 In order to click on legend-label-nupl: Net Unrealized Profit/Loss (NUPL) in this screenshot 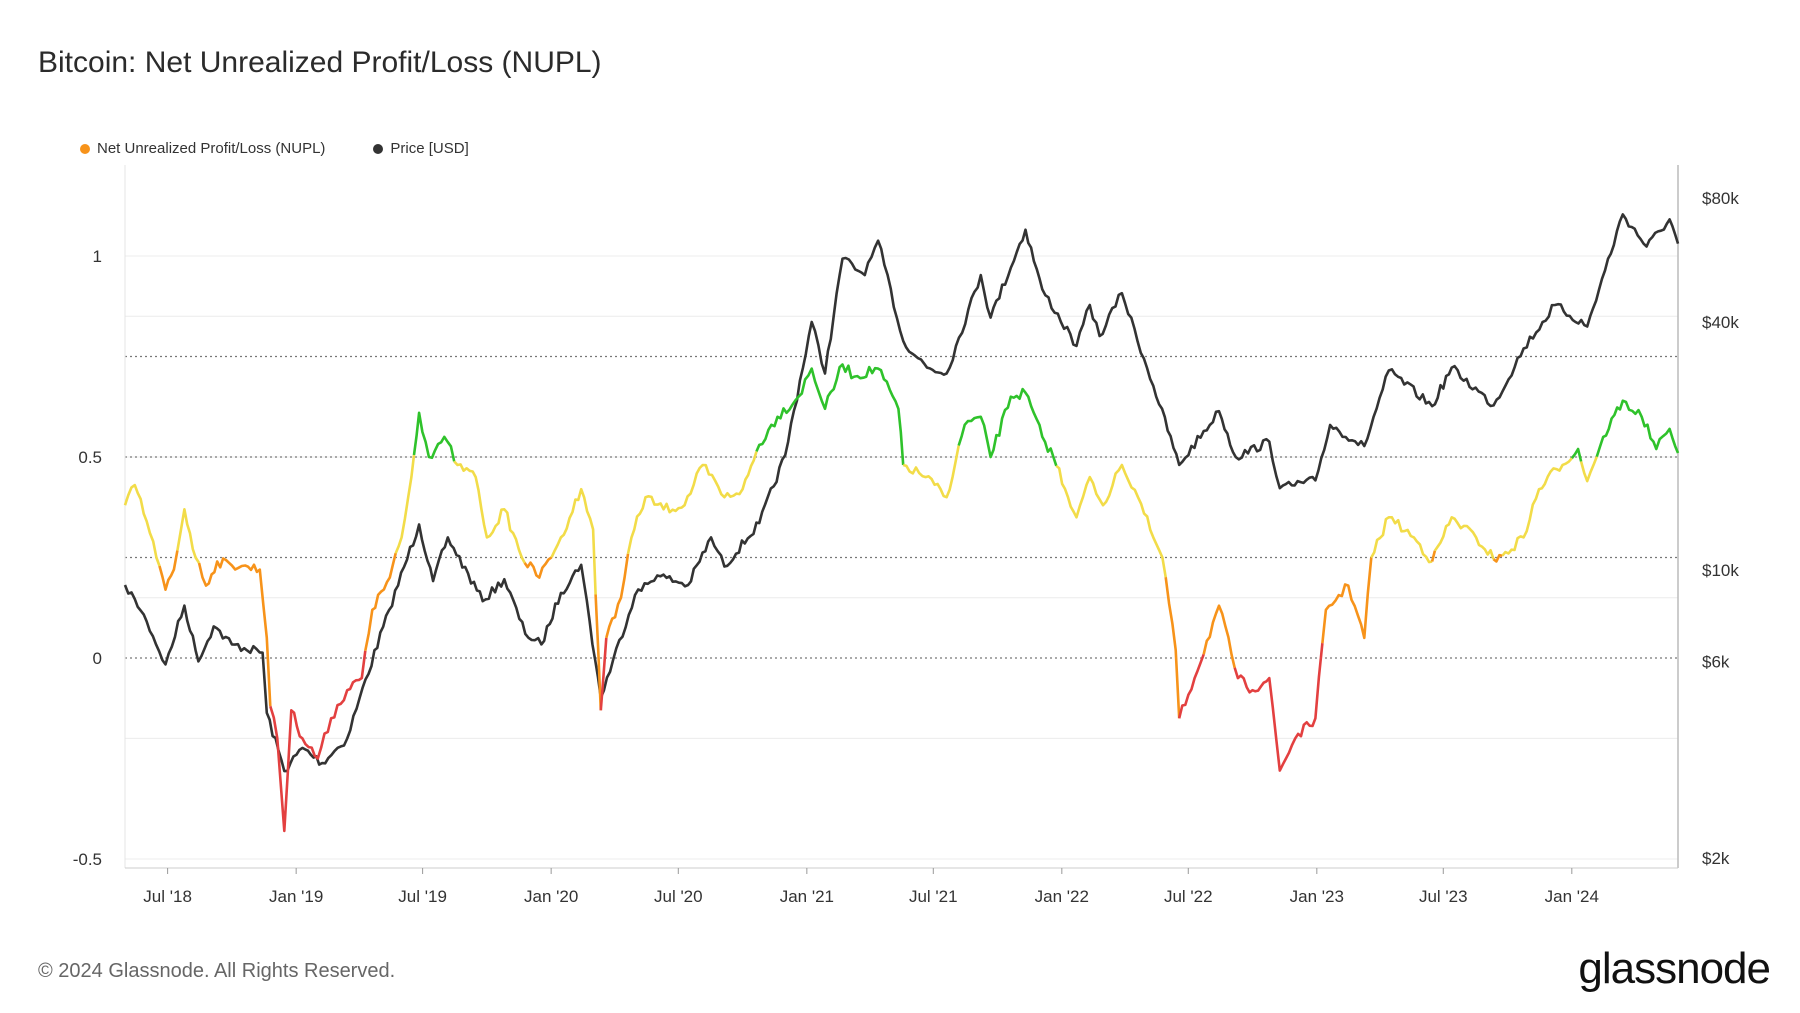, I will do `click(211, 148)`.